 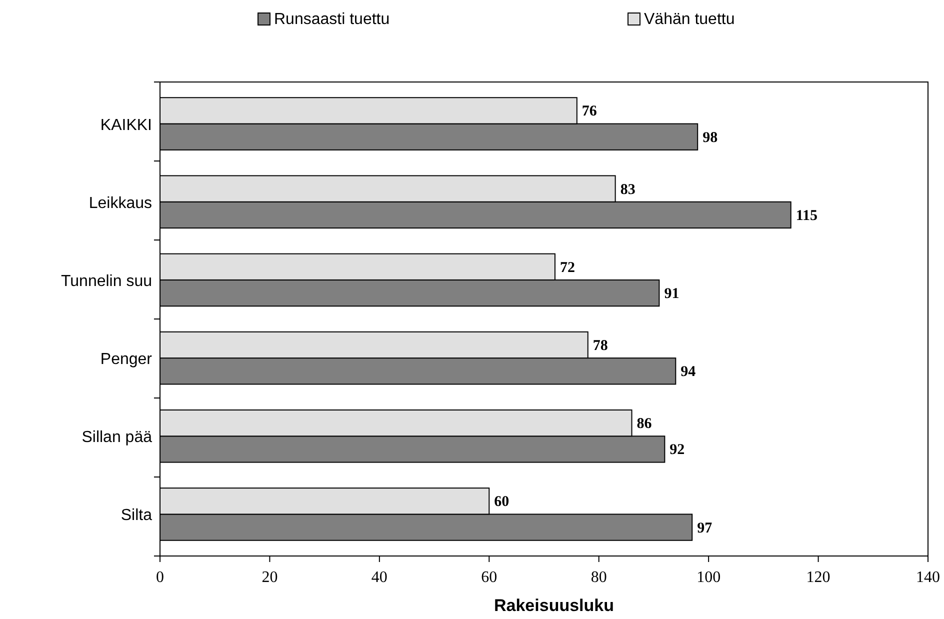 I want to click on y-tick-label: KAIKKI, so click(x=126, y=125).